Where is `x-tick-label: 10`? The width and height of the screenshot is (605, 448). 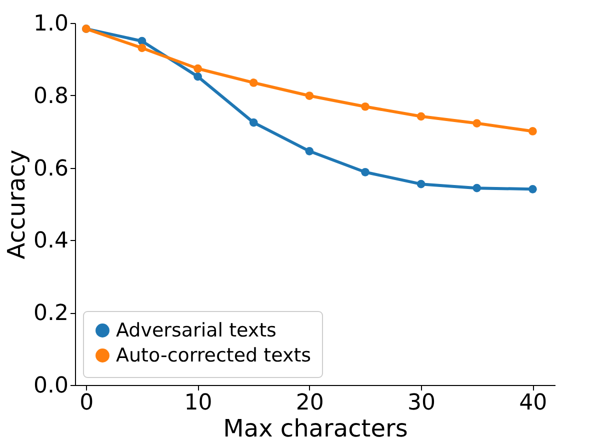 x-tick-label: 10 is located at coordinates (198, 403).